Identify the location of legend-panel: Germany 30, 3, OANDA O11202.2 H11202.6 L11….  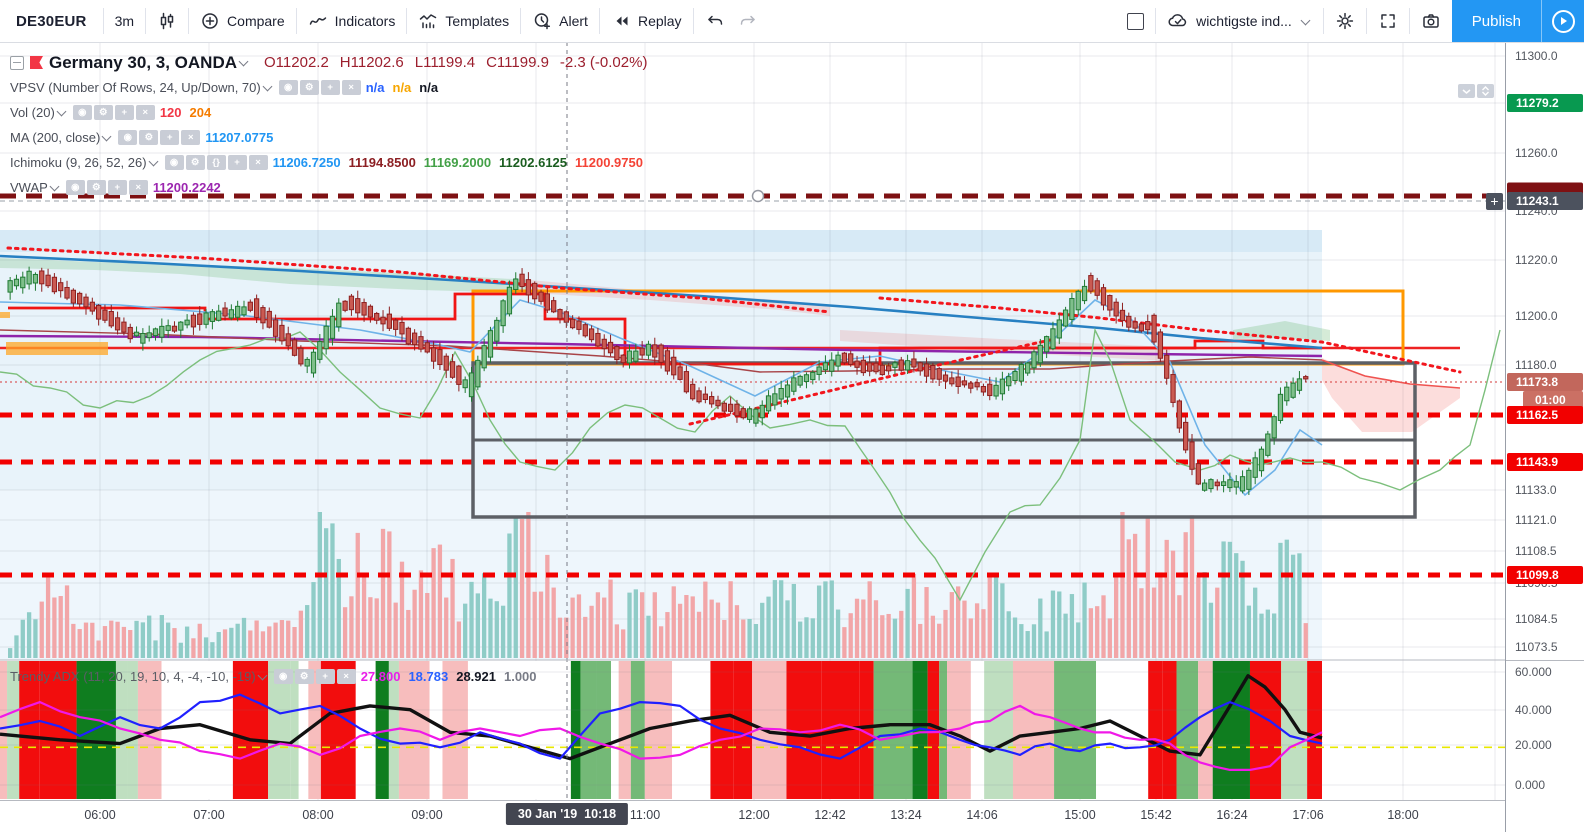
(330, 125).